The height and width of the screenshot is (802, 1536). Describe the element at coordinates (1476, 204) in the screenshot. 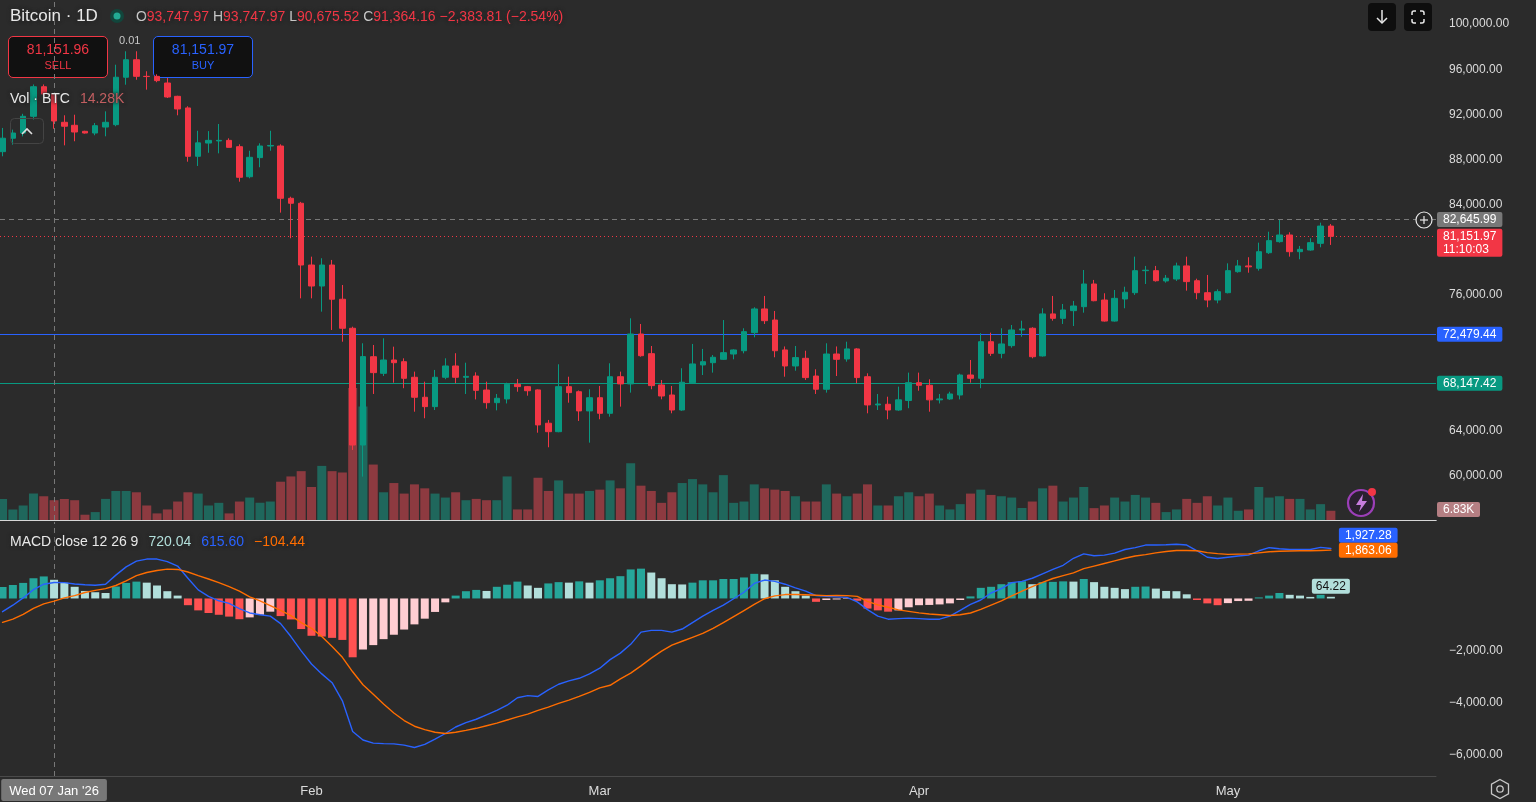

I see `y-tick-label: 84,000.00` at that location.